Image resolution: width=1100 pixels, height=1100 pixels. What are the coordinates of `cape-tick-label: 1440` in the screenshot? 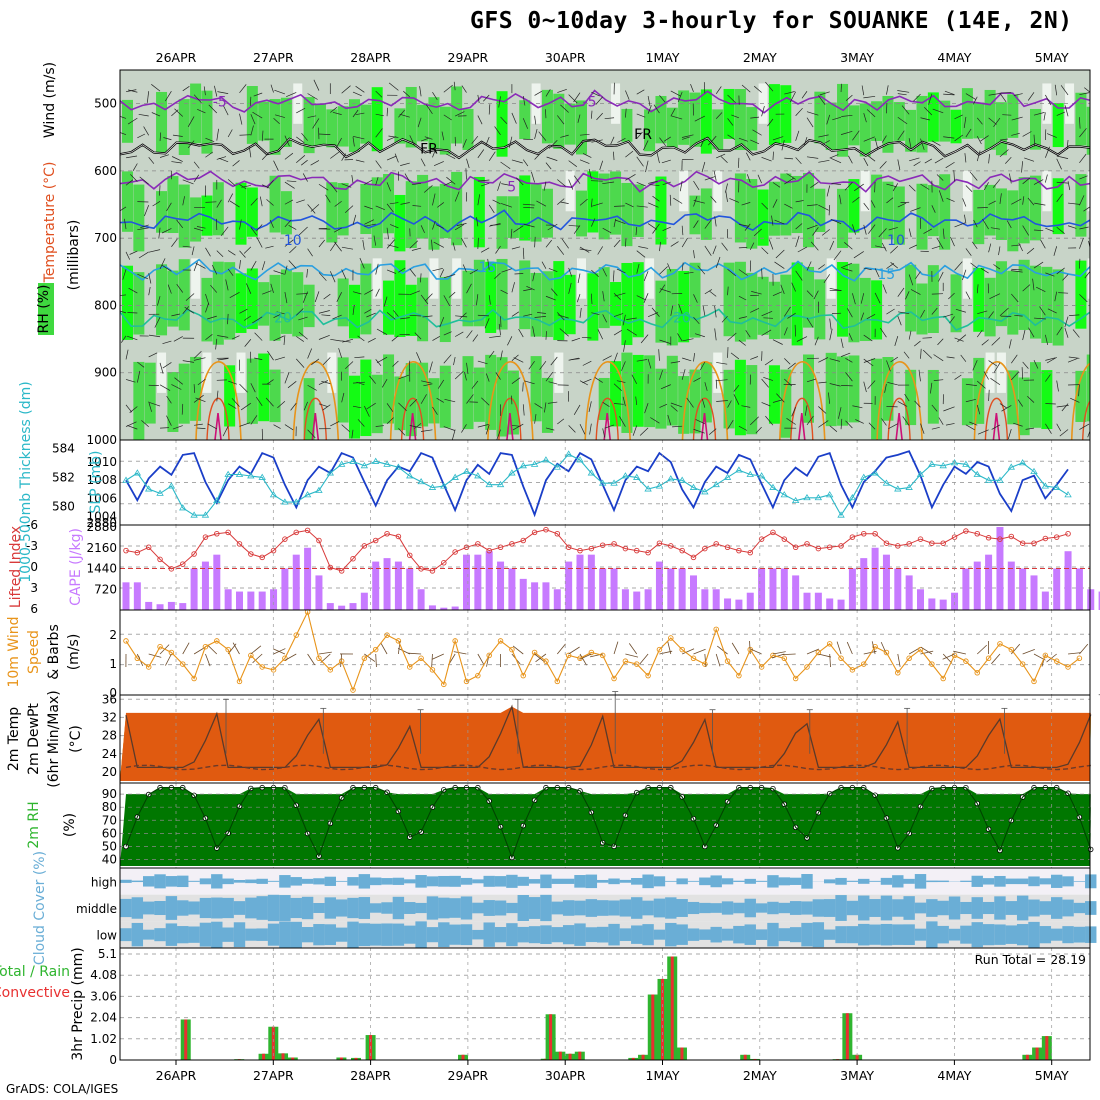 It's located at (101, 569).